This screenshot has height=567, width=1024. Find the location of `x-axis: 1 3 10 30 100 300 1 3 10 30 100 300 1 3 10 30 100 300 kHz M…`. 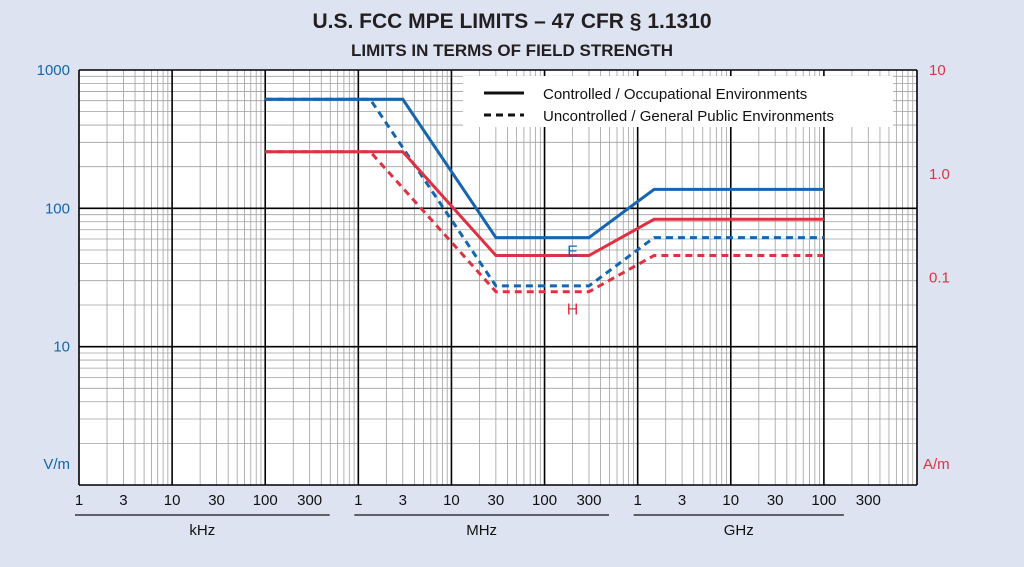

x-axis: 1 3 10 30 100 300 1 3 10 30 100 300 1 3 10 30 100 300 kHz M… is located at coordinates (478, 515).